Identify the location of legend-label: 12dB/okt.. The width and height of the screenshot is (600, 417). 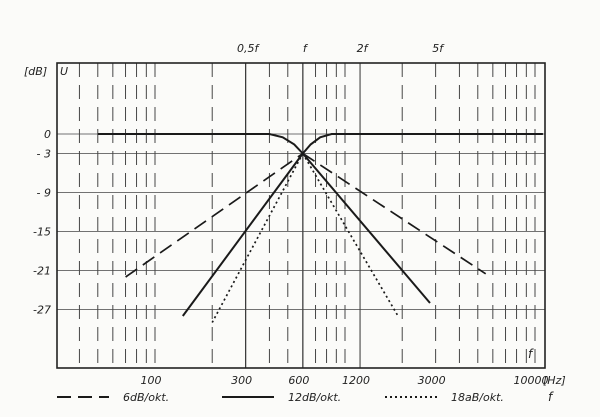
(314, 397).